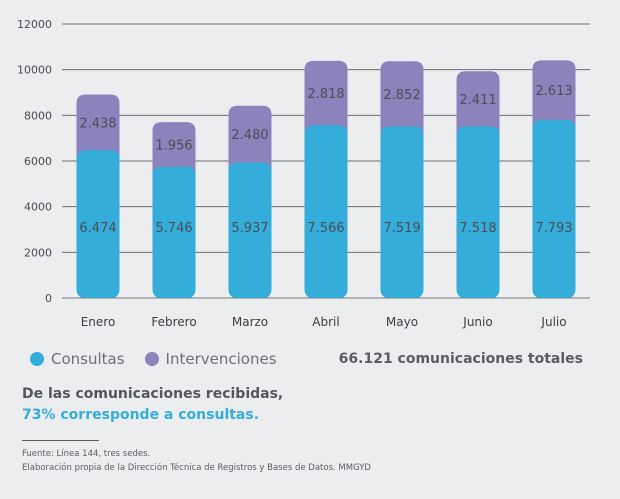 The image size is (620, 499). What do you see at coordinates (34, 24) in the screenshot?
I see `y-tick-label: 12000` at bounding box center [34, 24].